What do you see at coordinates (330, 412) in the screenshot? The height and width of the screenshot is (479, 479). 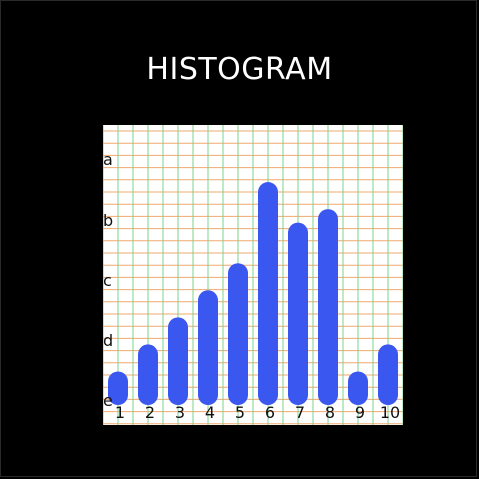 I see `x-tick-label-8: 8` at bounding box center [330, 412].